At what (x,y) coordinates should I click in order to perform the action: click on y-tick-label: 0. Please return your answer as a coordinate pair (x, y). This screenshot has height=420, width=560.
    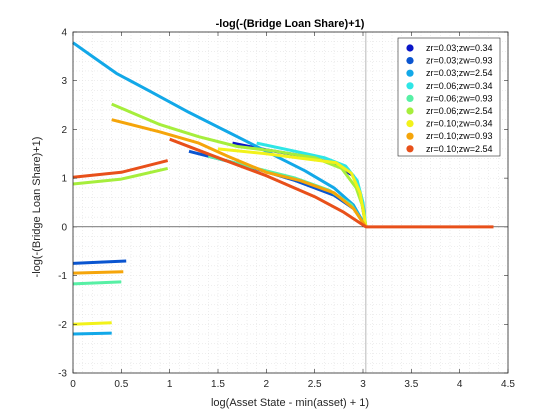
    Looking at the image, I should click on (64, 227).